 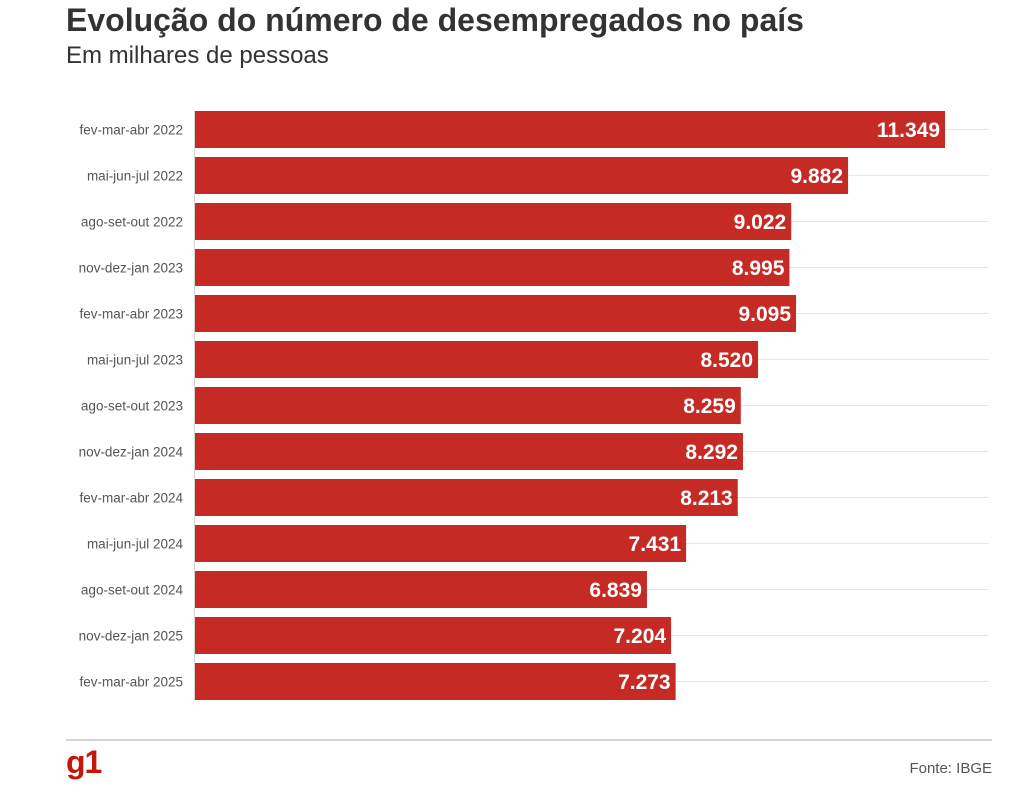 I want to click on category-label: ago-set-out 2023, so click(x=132, y=406).